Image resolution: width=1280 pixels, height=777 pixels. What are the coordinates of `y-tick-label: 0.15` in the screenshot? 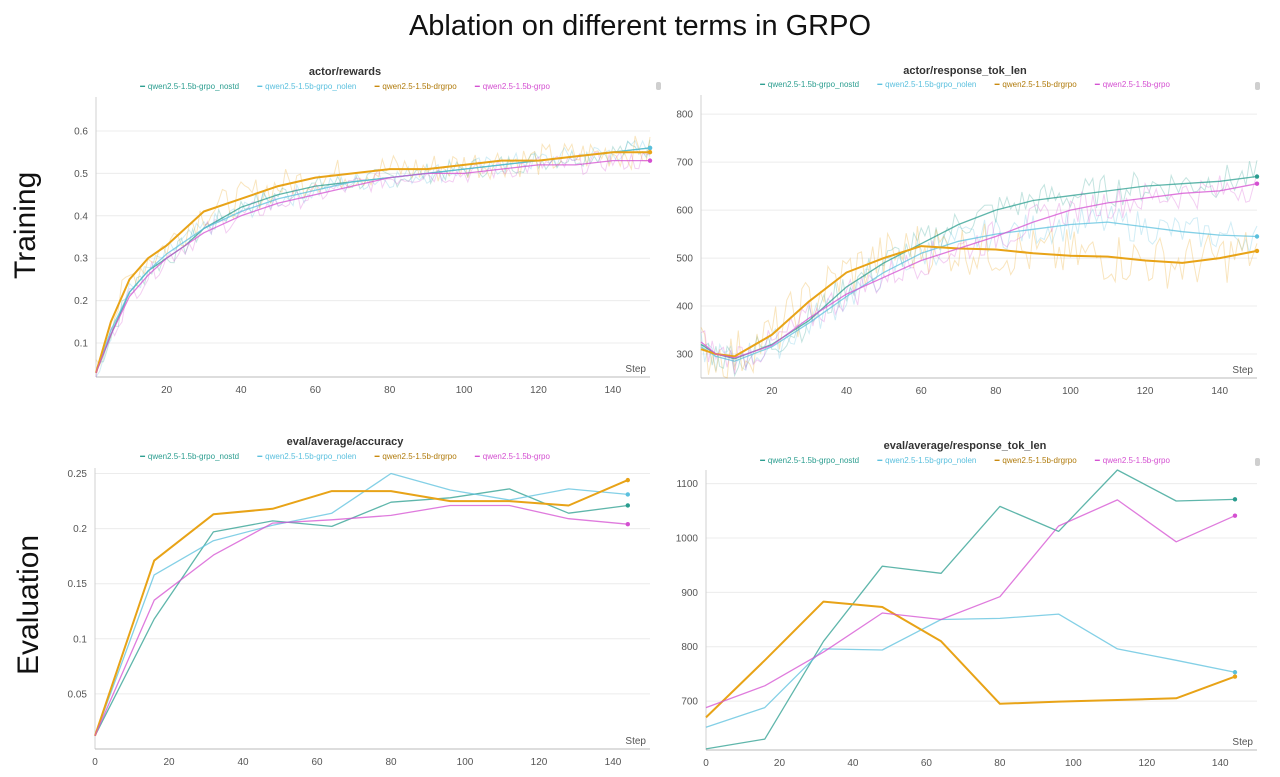 It's located at (78, 584).